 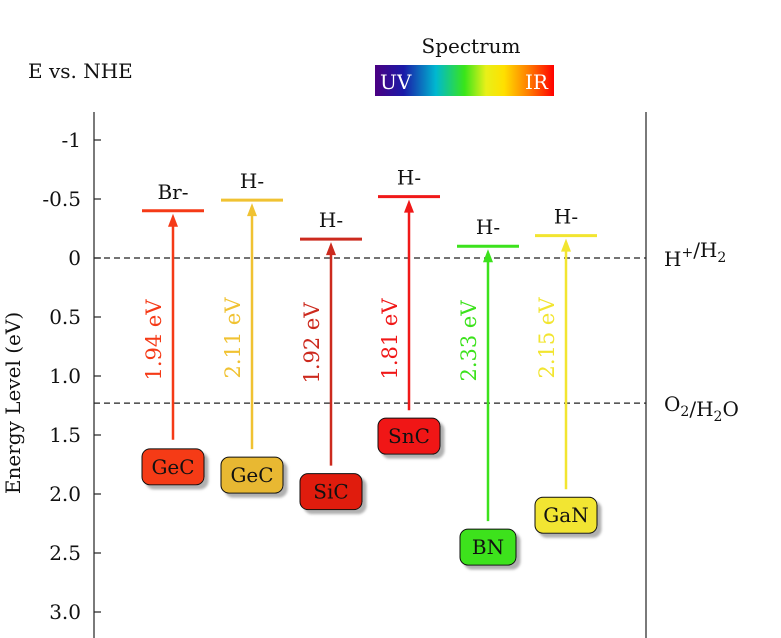 I want to click on material-name: GaN, so click(x=565, y=515).